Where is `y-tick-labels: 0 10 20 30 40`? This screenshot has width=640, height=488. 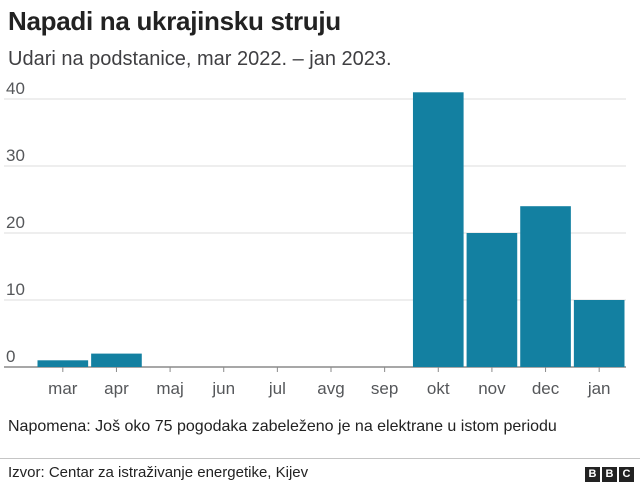 y-tick-labels: 0 10 20 30 40 is located at coordinates (15, 222).